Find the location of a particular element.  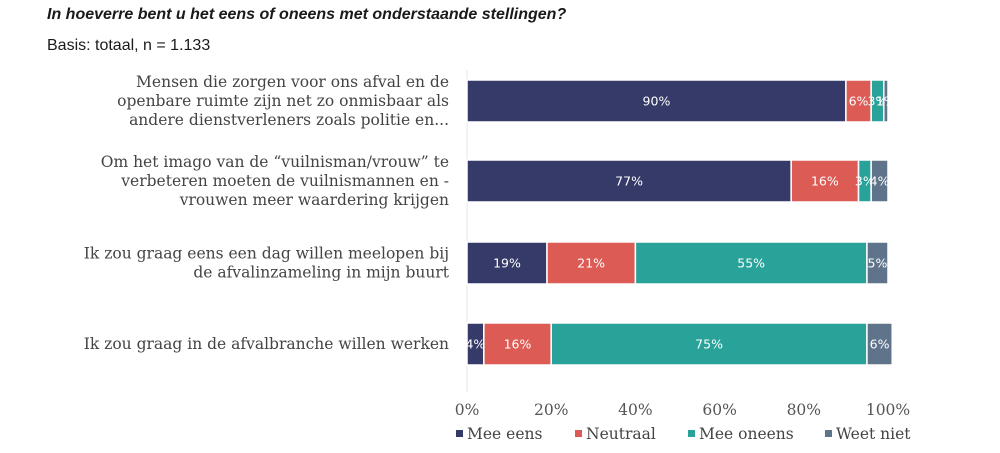

legend-label: Mee eens is located at coordinates (504, 434).